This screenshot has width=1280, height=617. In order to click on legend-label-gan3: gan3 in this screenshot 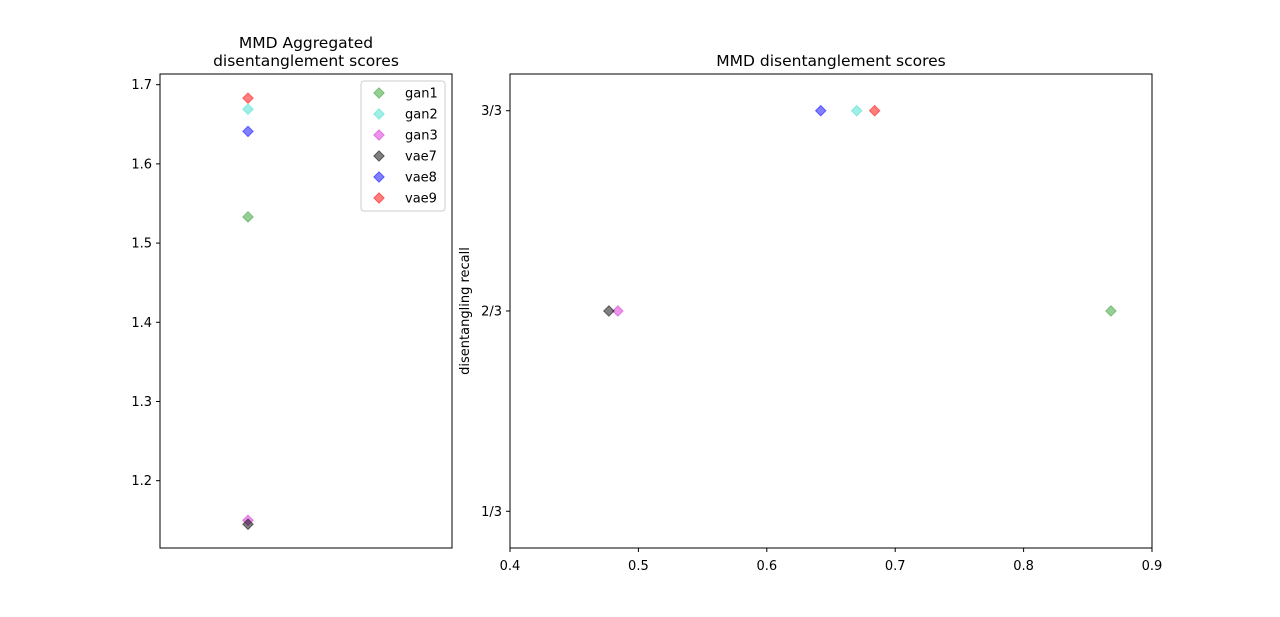, I will do `click(421, 136)`.